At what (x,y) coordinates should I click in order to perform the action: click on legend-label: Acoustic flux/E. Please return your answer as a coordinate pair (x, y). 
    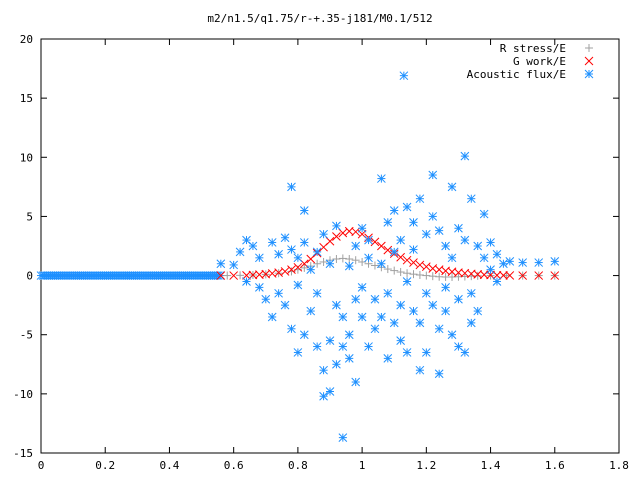
    Looking at the image, I should click on (516, 74).